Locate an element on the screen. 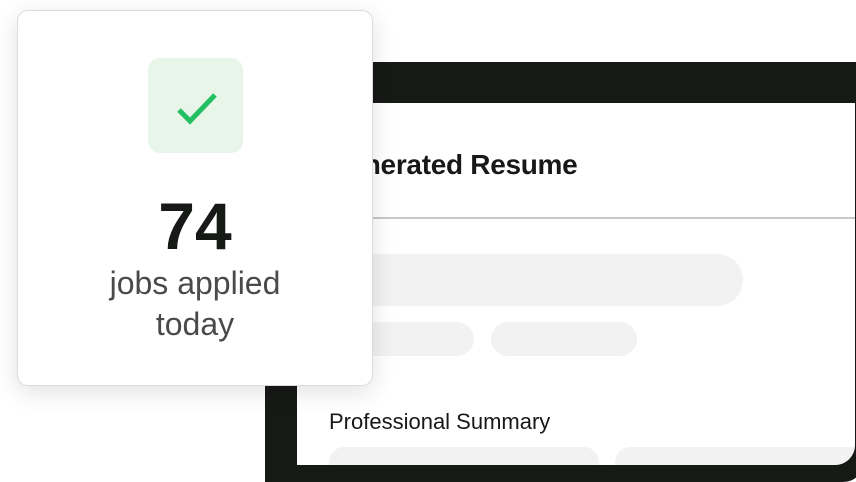 This screenshot has height=482, width=856. jobs-applied-count: 74 is located at coordinates (195, 226).